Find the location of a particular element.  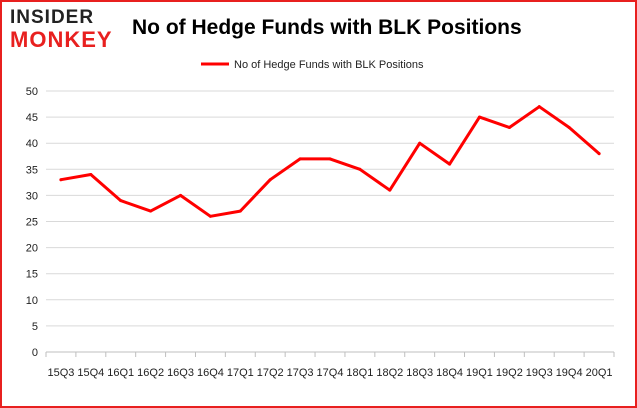

x-tick-label: 17Q3 is located at coordinates (300, 373).